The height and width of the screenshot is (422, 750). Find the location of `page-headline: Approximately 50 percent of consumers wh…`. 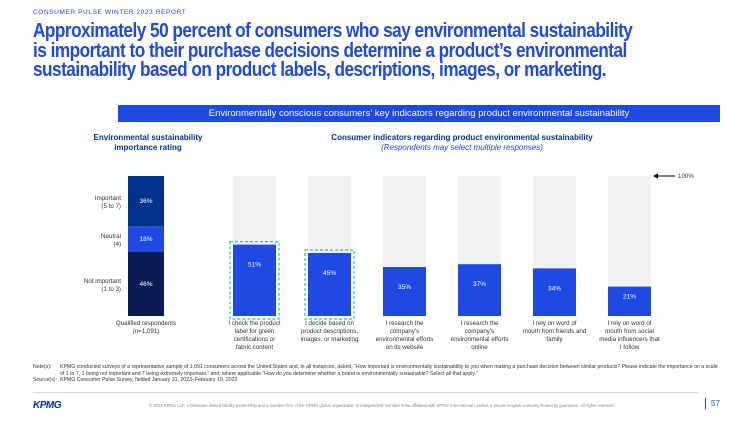

page-headline: Approximately 50 percent of consumers wh… is located at coordinates (333, 50).